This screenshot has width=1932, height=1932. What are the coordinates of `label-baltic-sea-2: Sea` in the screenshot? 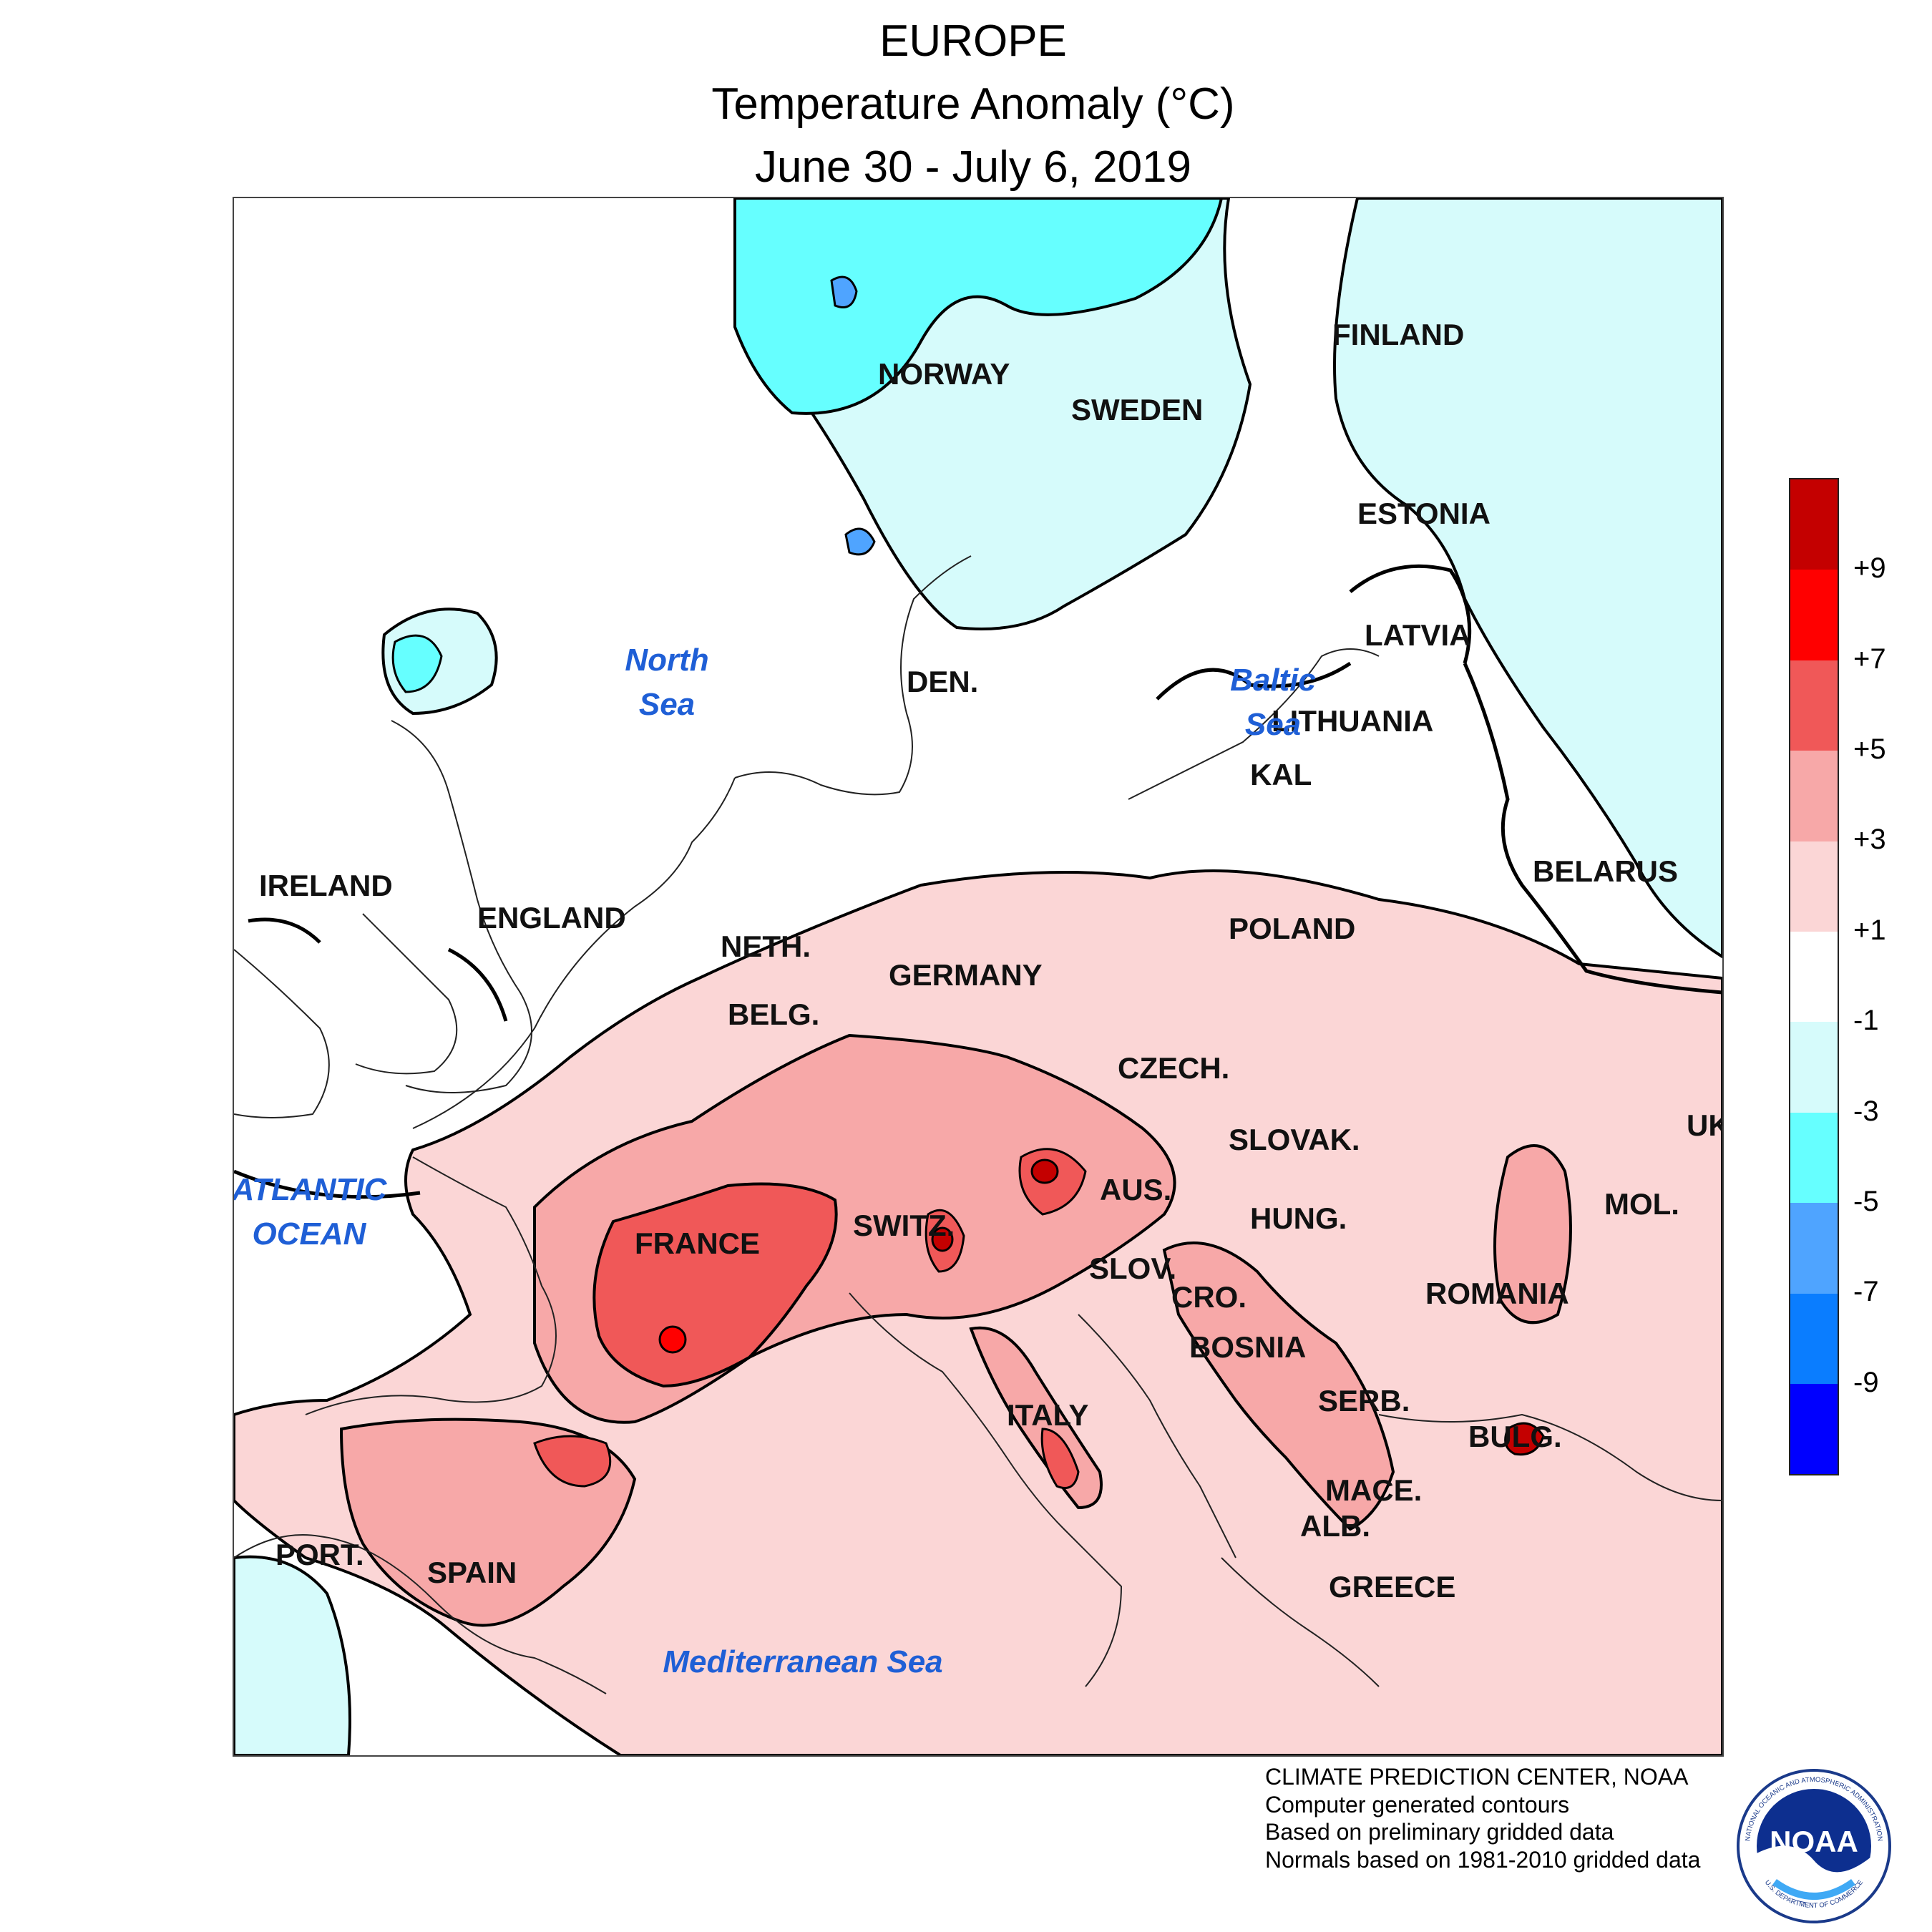 It's located at (1273, 724).